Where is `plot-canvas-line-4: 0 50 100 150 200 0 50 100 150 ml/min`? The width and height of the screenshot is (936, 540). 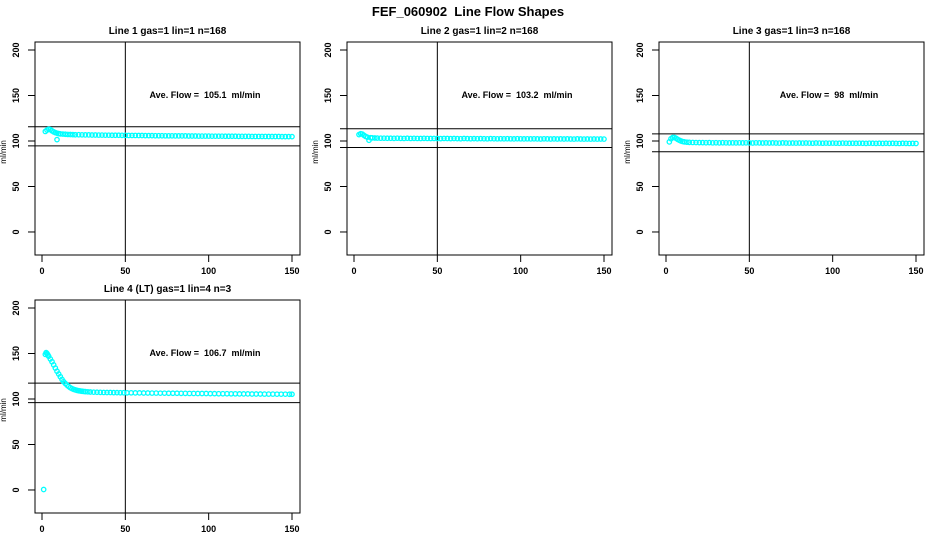 plot-canvas-line-4: 0 50 100 150 200 0 50 100 150 ml/min is located at coordinates (150, 416).